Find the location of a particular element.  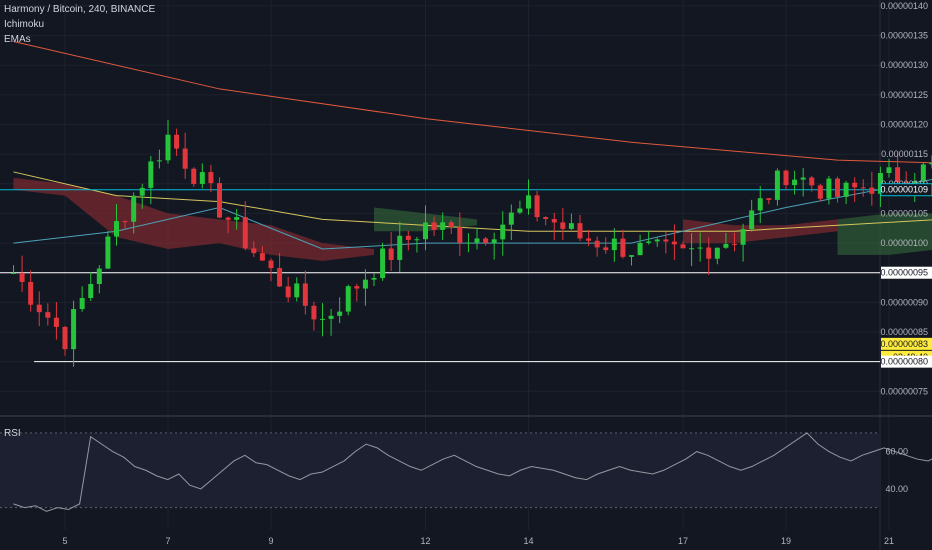

rsi-pane is located at coordinates (466, 472).